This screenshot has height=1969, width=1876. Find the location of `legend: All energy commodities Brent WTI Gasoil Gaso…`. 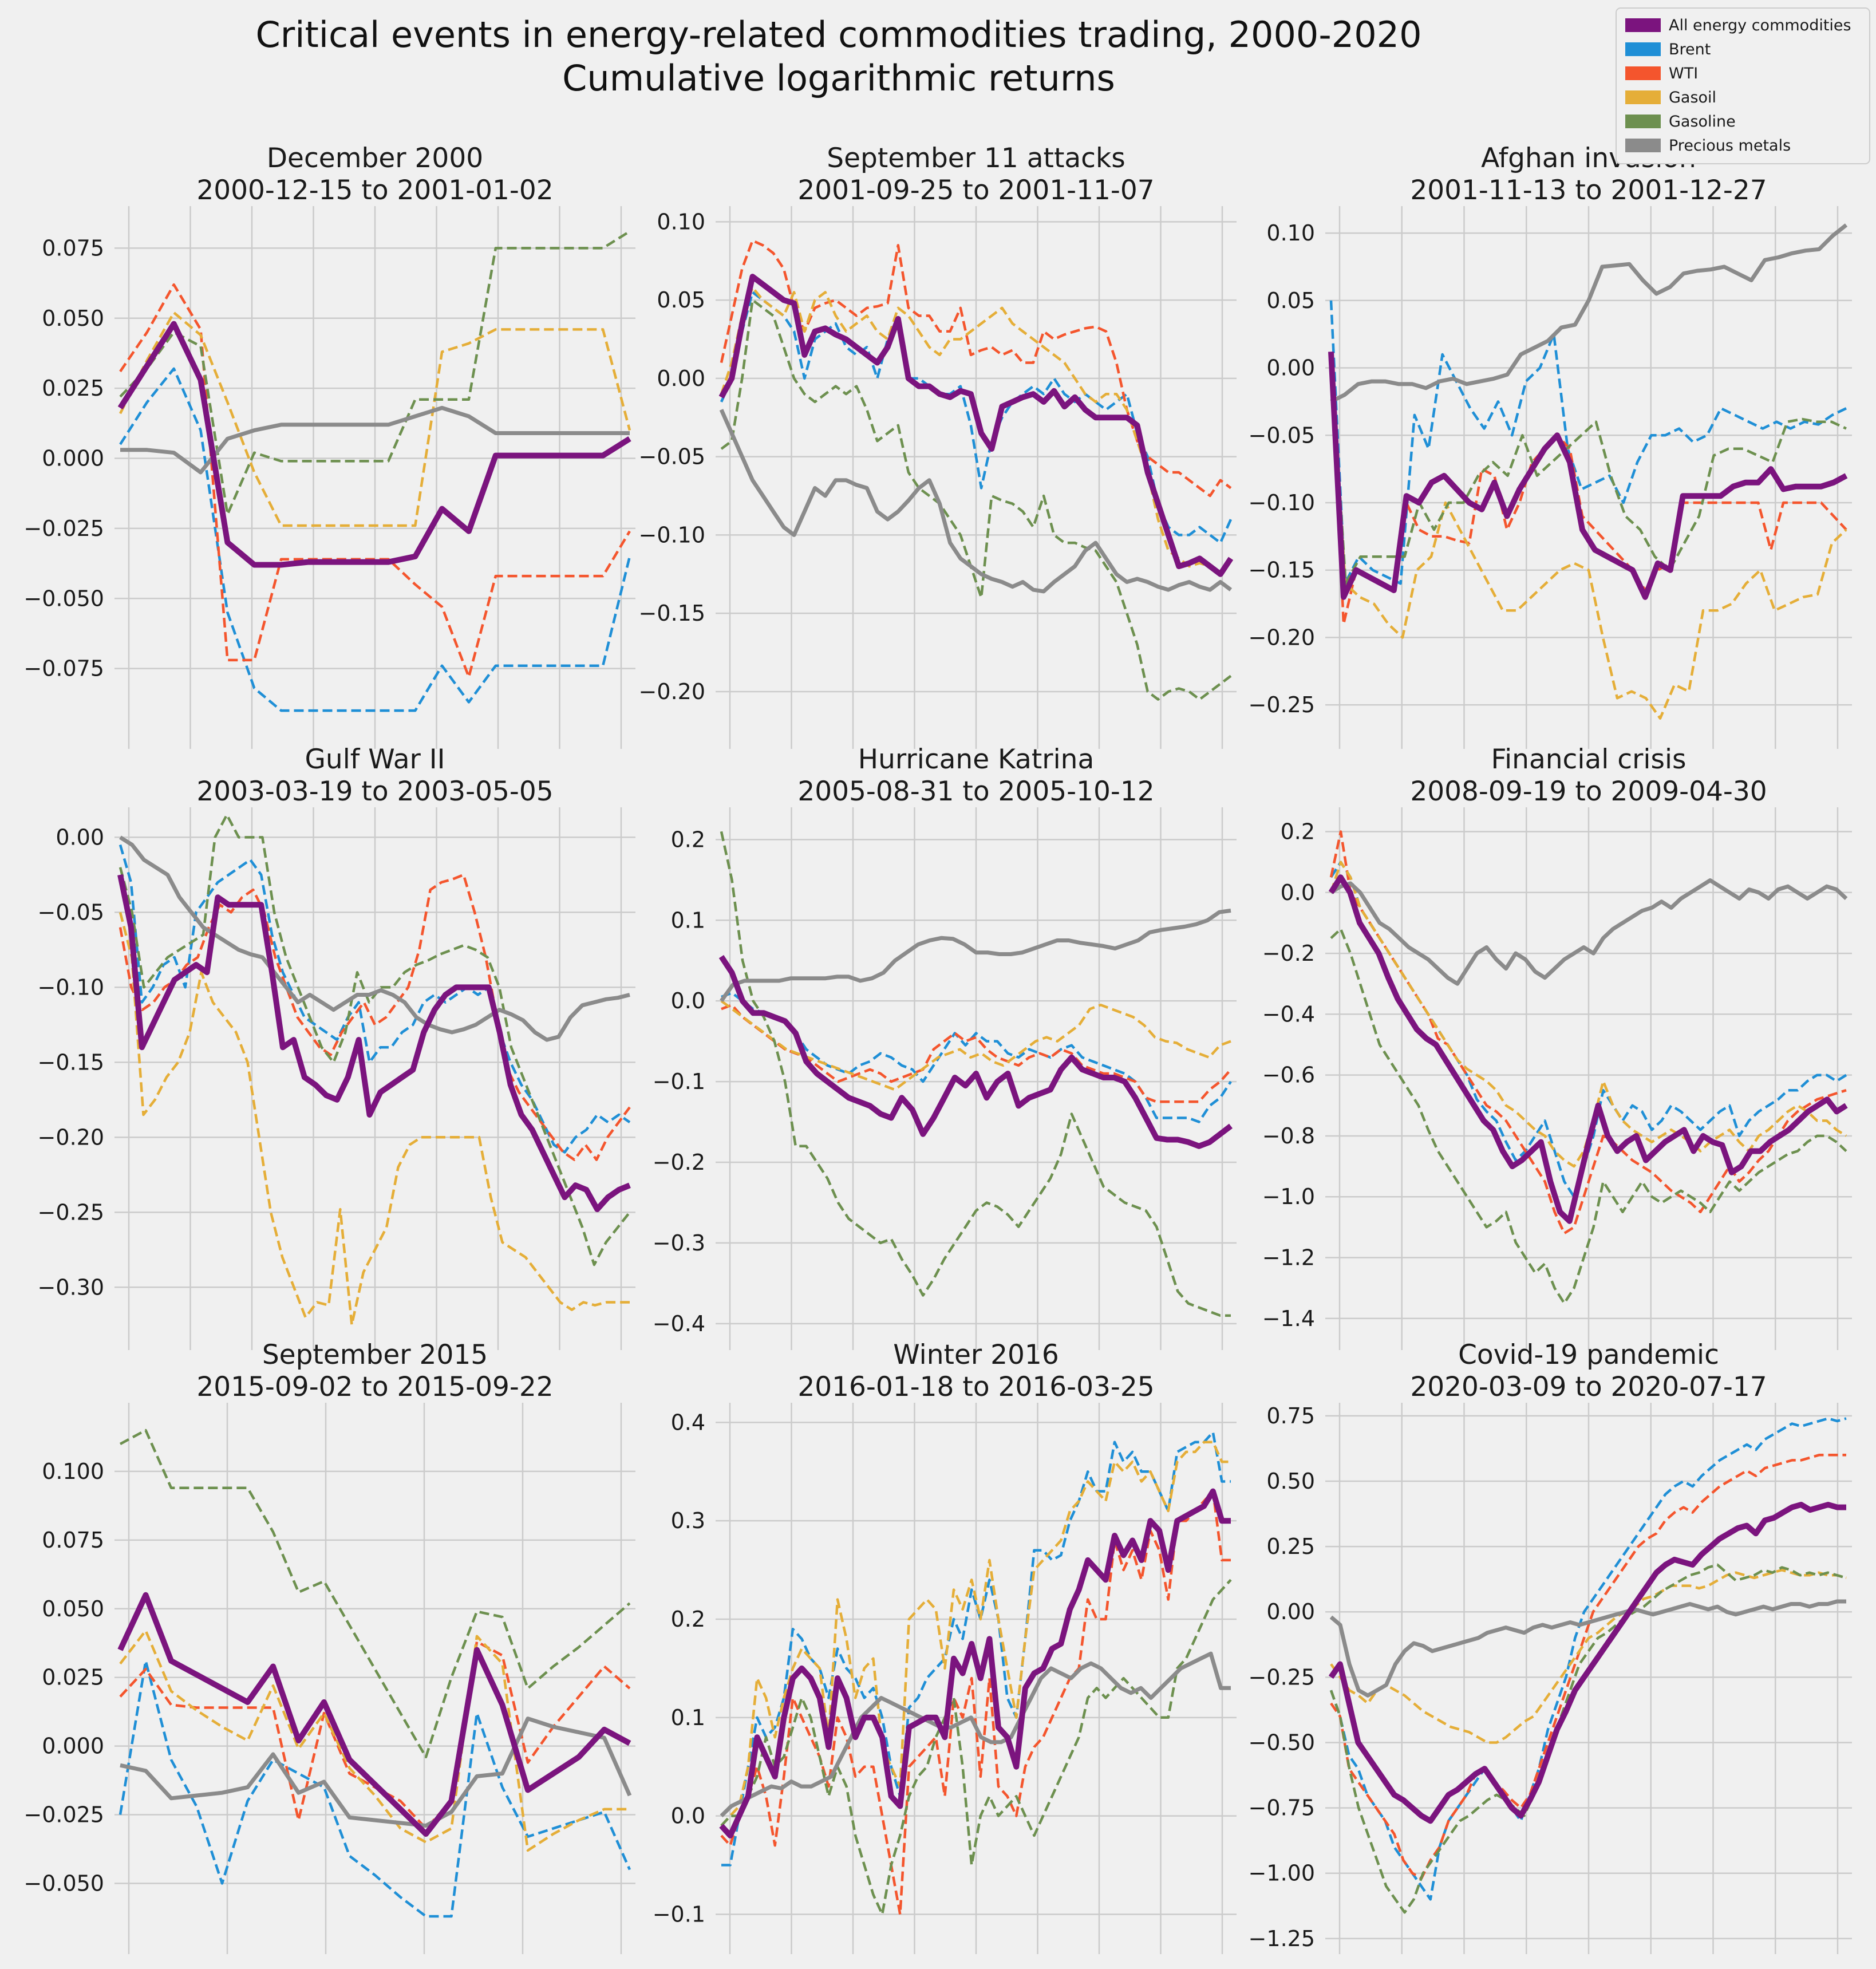

legend: All energy commodities Brent WTI Gasoil Gaso… is located at coordinates (1743, 86).